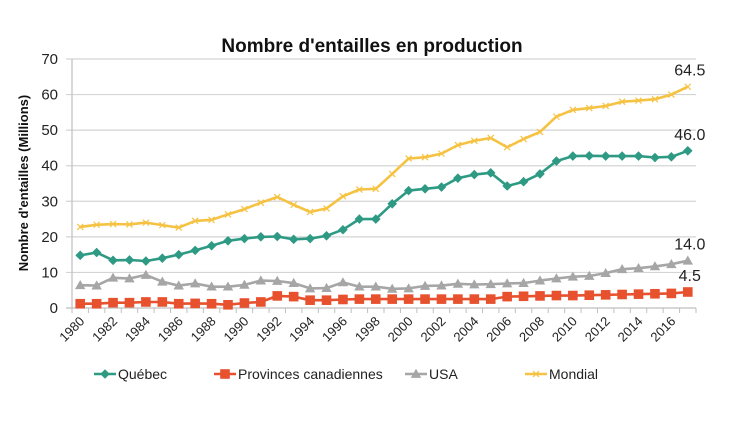  Describe the element at coordinates (142, 374) in the screenshot. I see `legend-label: Québec` at that location.